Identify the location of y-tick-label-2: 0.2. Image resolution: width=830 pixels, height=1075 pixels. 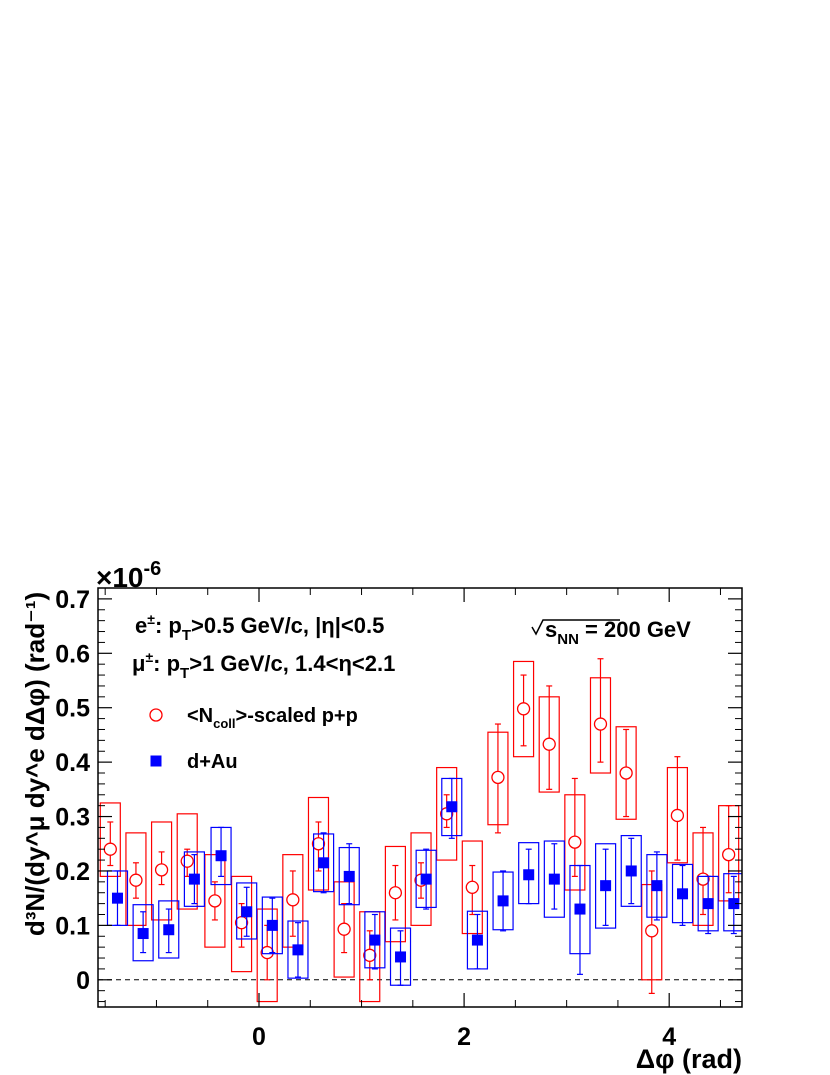
(72, 872).